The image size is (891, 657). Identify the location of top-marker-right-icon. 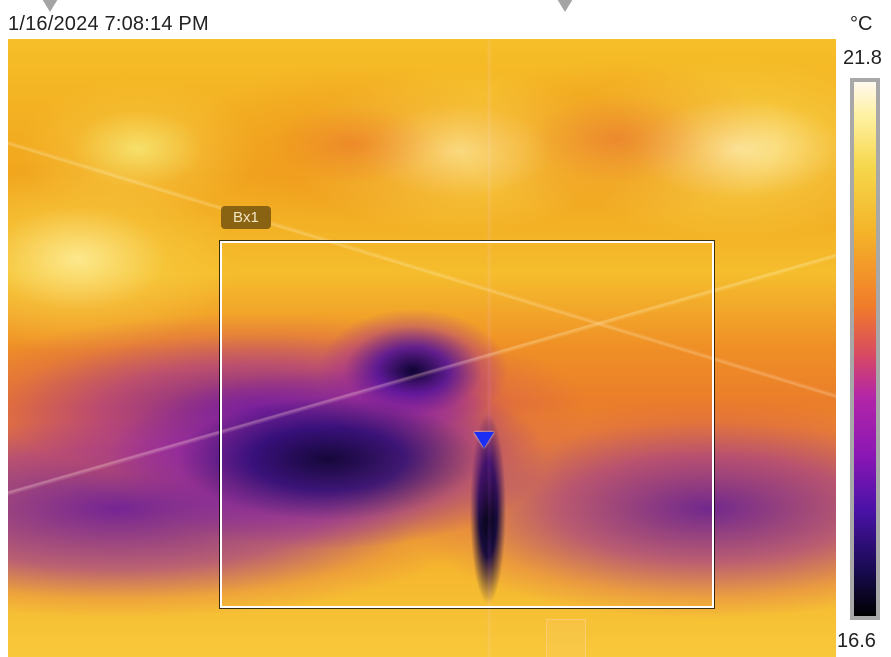
(565, 6).